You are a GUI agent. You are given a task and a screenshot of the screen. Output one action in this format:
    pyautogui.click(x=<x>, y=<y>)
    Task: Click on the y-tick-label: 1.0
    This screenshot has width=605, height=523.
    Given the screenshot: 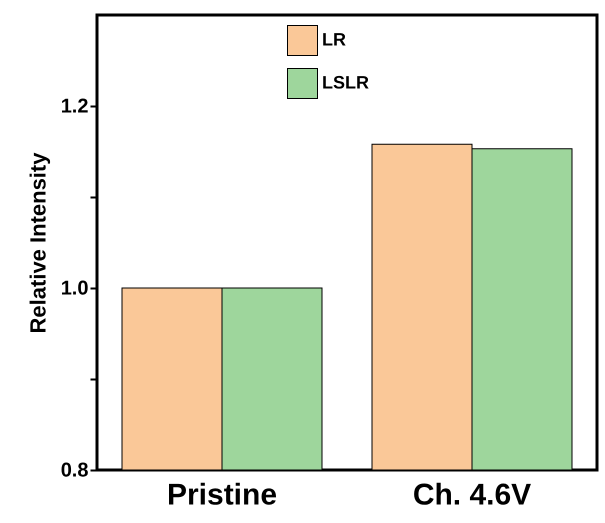 What is the action you would take?
    pyautogui.click(x=74, y=289)
    